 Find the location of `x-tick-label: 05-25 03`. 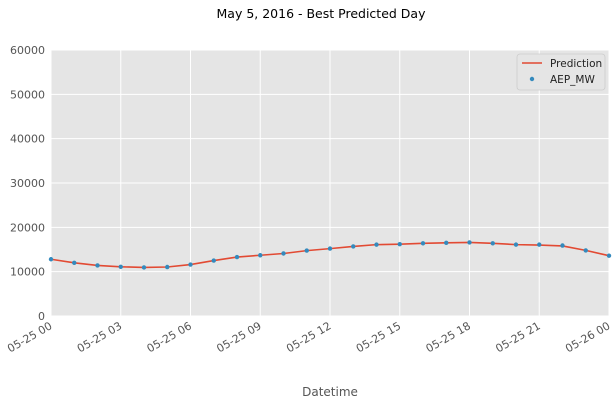

x-tick-label: 05-25 03 is located at coordinates (99, 337).